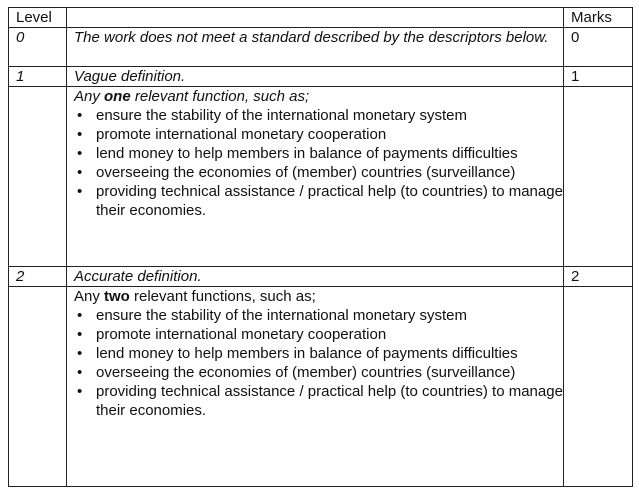 The height and width of the screenshot is (493, 639). Describe the element at coordinates (318, 296) in the screenshot. I see `level-2-intro: Any two relevant functions, such as;` at that location.